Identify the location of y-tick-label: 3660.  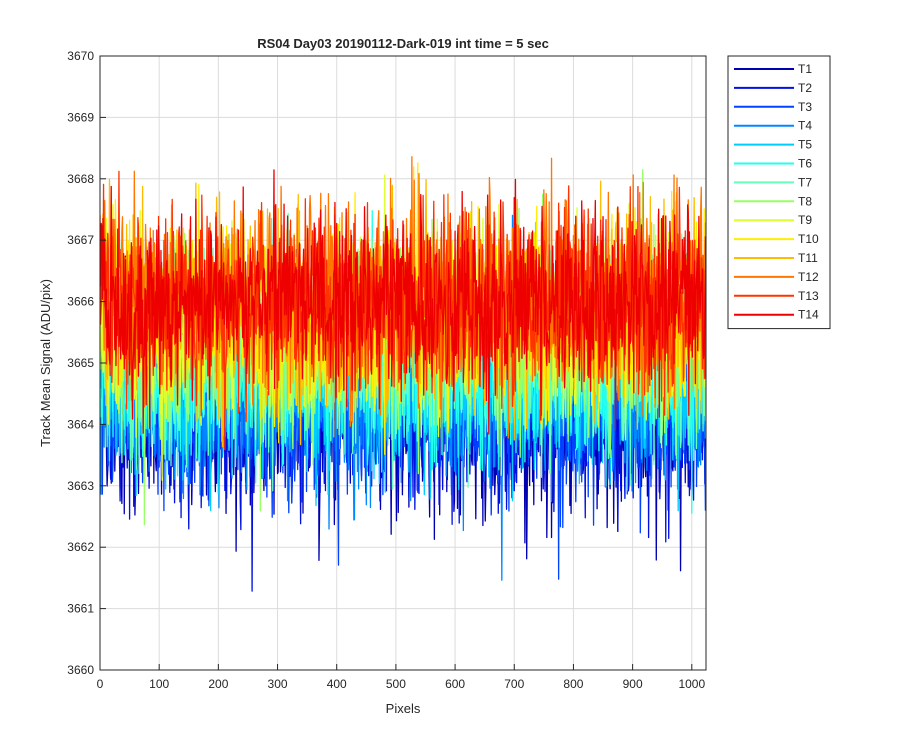
(80, 670).